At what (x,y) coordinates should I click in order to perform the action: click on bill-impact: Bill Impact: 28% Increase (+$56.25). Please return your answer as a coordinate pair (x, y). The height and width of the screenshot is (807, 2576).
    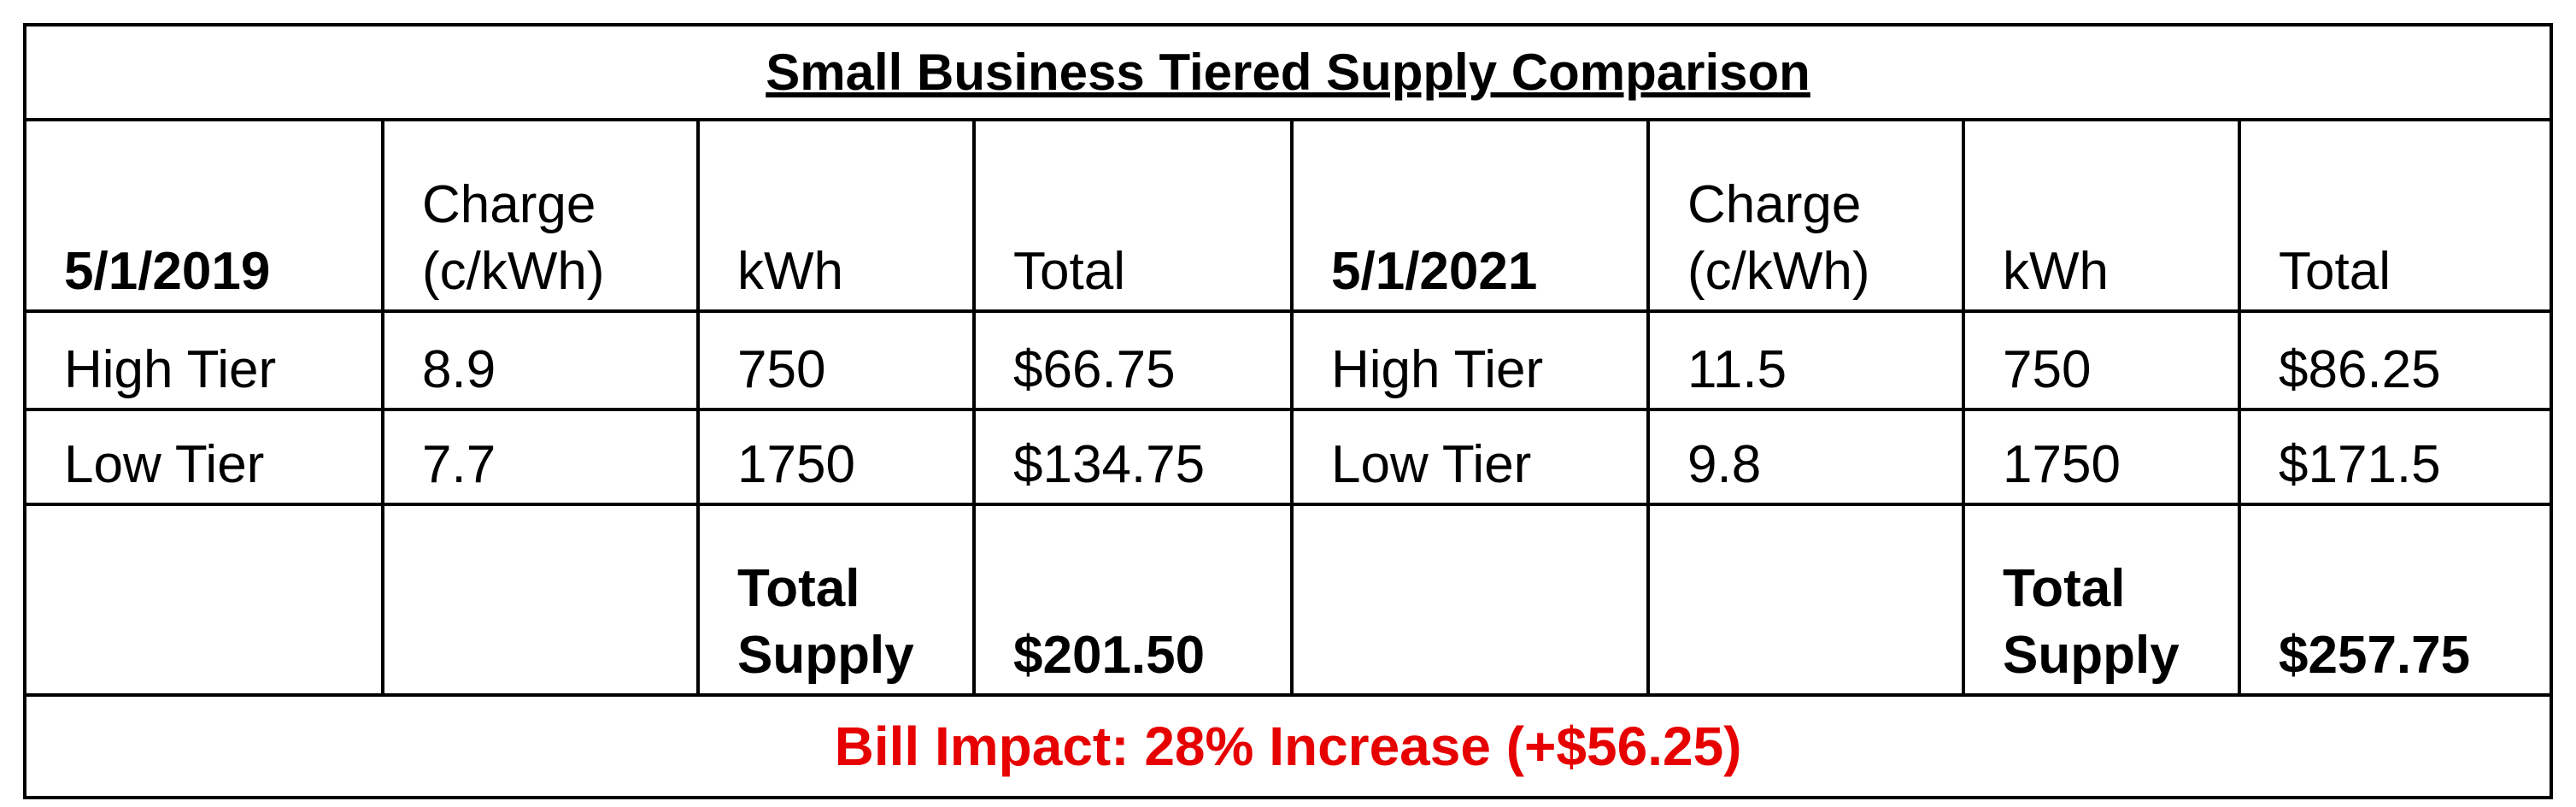
    Looking at the image, I should click on (1288, 746).